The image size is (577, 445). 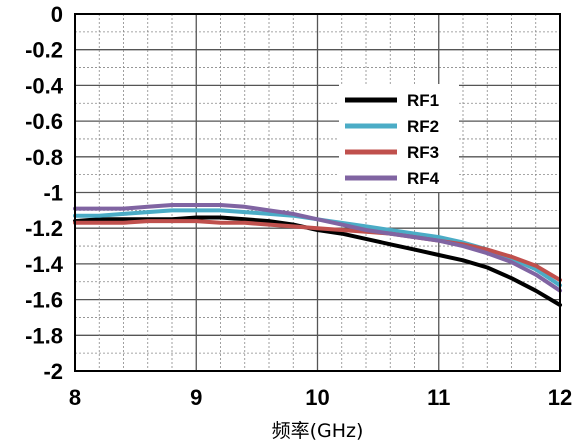 What do you see at coordinates (44, 335) in the screenshot?
I see `y-tick-label: -1.8` at bounding box center [44, 335].